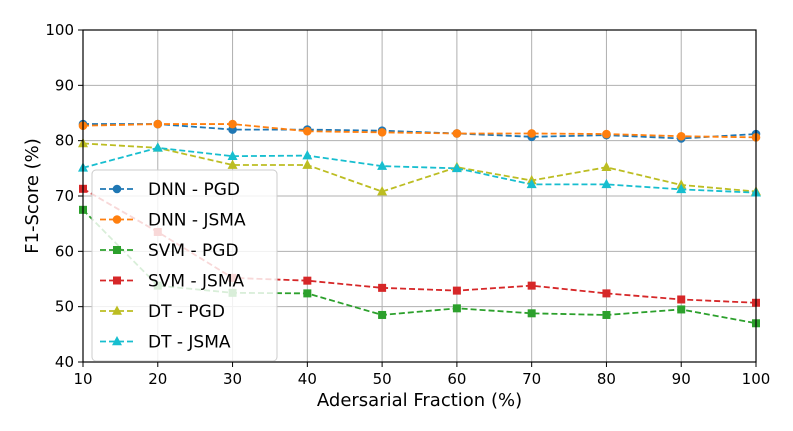 The width and height of the screenshot is (793, 431). I want to click on x-tick-label: 60, so click(456, 379).